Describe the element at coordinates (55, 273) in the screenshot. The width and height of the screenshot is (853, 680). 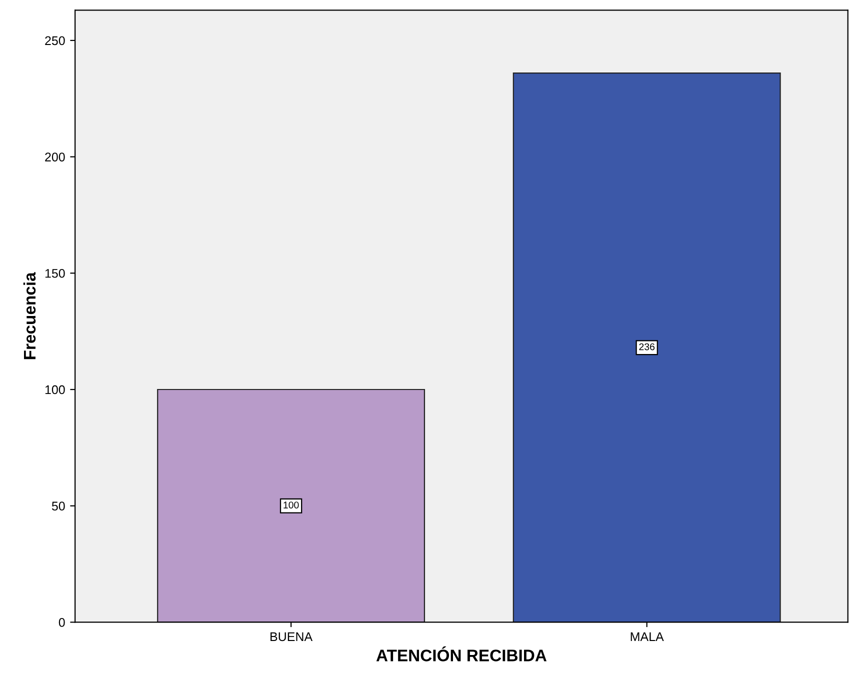
I see `y-tick-label: 150` at that location.